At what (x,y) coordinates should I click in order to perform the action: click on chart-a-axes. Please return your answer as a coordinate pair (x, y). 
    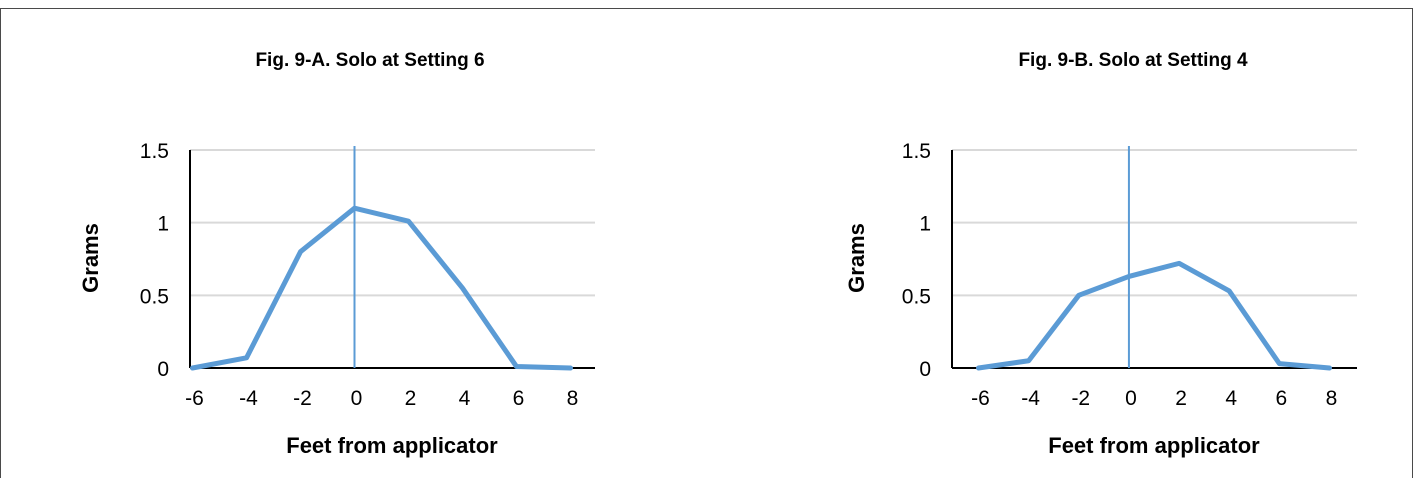
    Looking at the image, I should click on (392, 257).